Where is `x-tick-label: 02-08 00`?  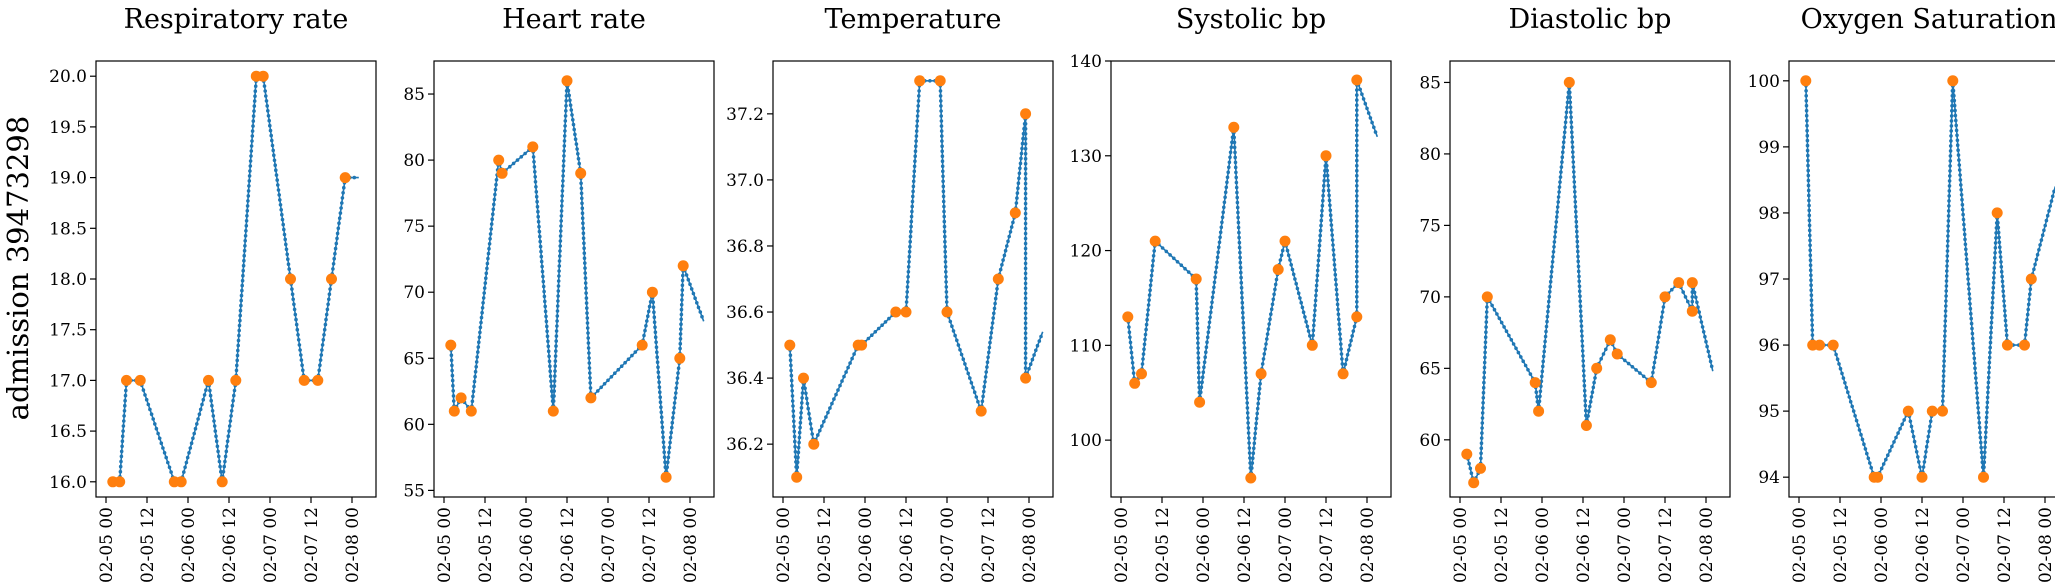 x-tick-label: 02-08 00 is located at coordinates (353, 544).